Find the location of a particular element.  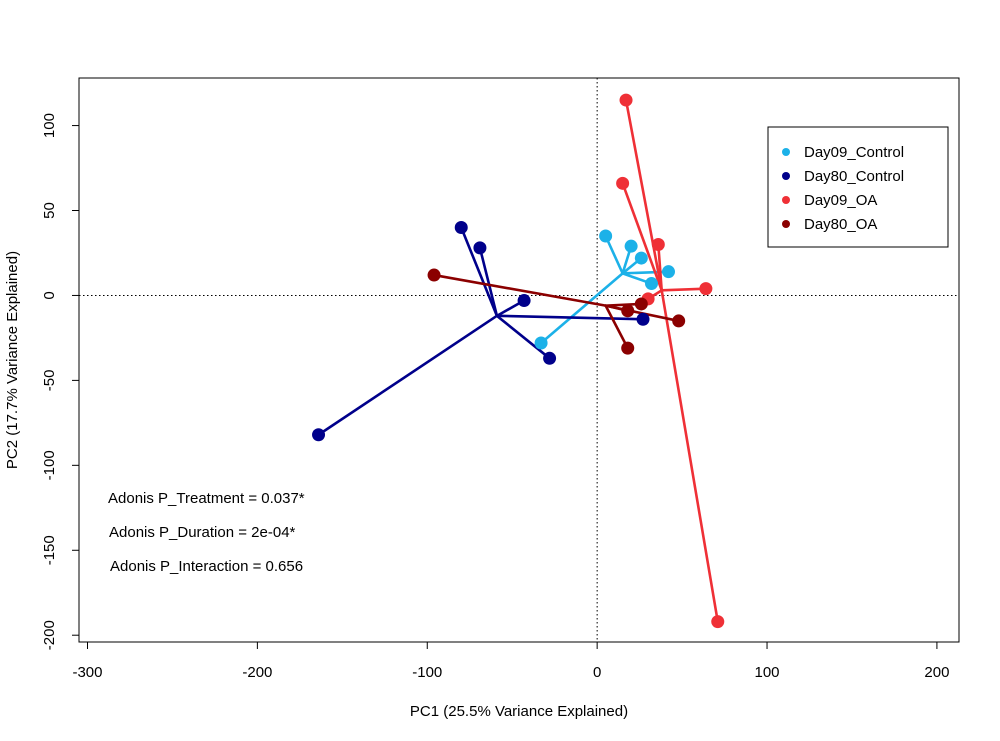

legend-marker-day80-oa is located at coordinates (786, 224).